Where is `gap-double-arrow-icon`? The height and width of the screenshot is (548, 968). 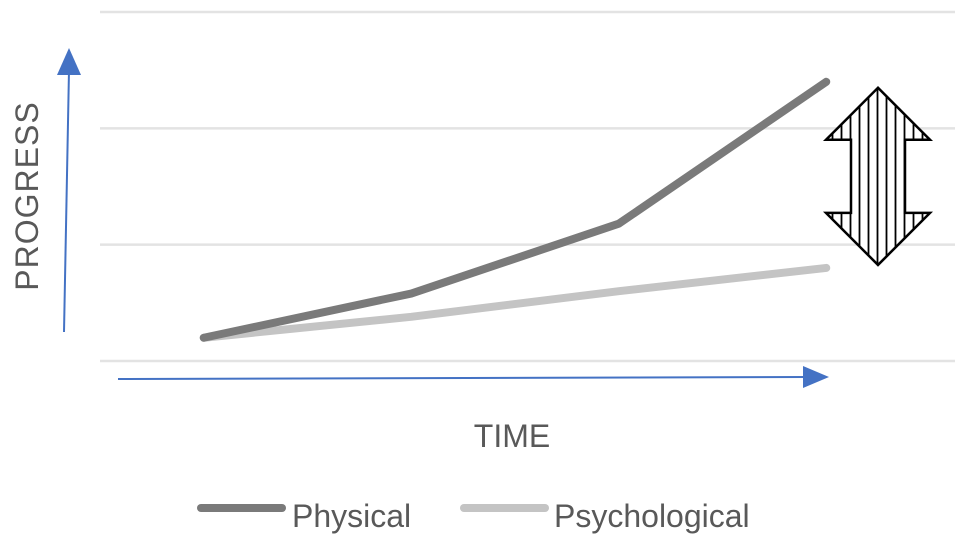
gap-double-arrow-icon is located at coordinates (878, 176).